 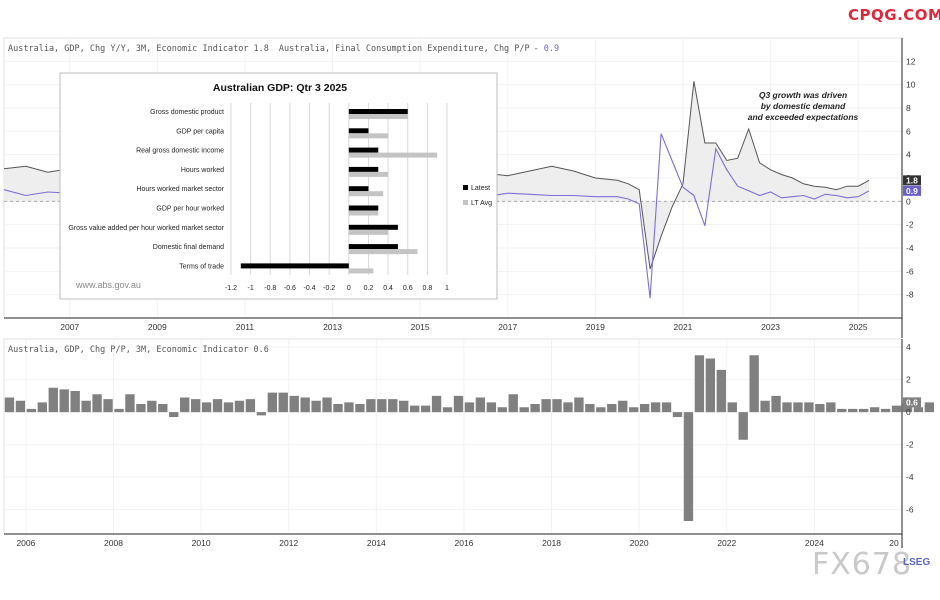 What do you see at coordinates (908, 412) in the screenshot?
I see `bottom-y-tick-label: 0` at bounding box center [908, 412].